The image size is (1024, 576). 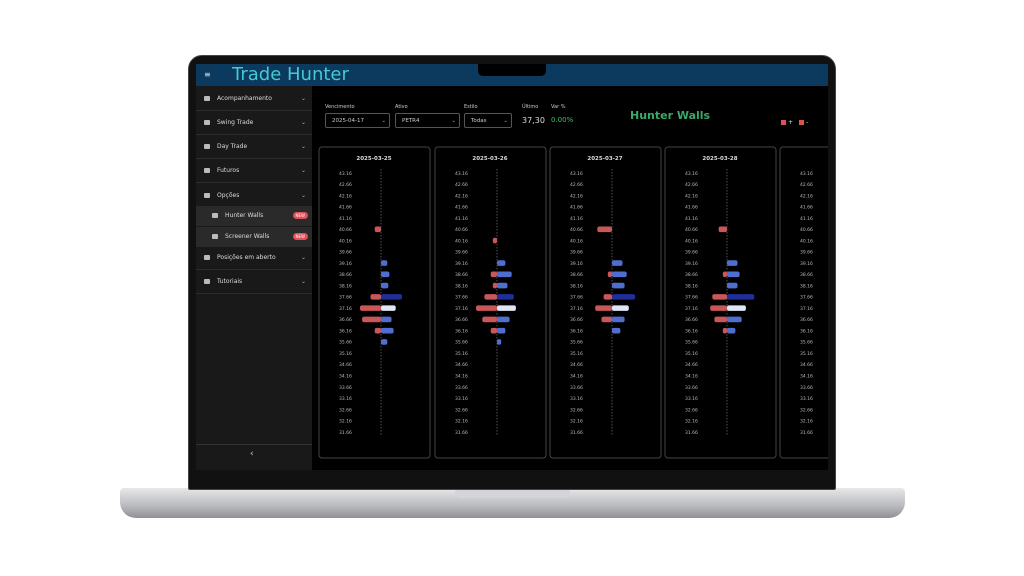 What do you see at coordinates (207, 74) in the screenshot?
I see `menu-icon: ≡` at bounding box center [207, 74].